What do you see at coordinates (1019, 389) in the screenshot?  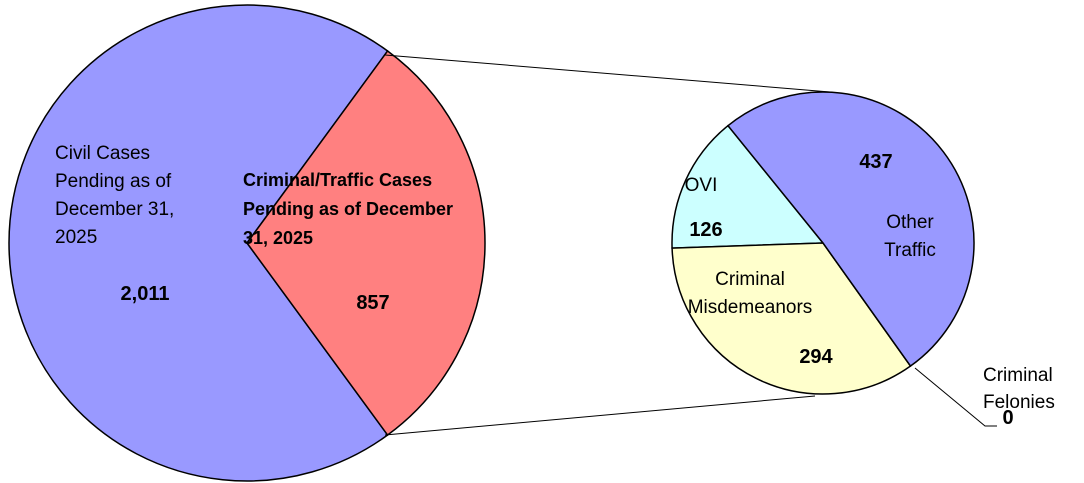 I see `slice-label: Criminal Felonies` at bounding box center [1019, 389].